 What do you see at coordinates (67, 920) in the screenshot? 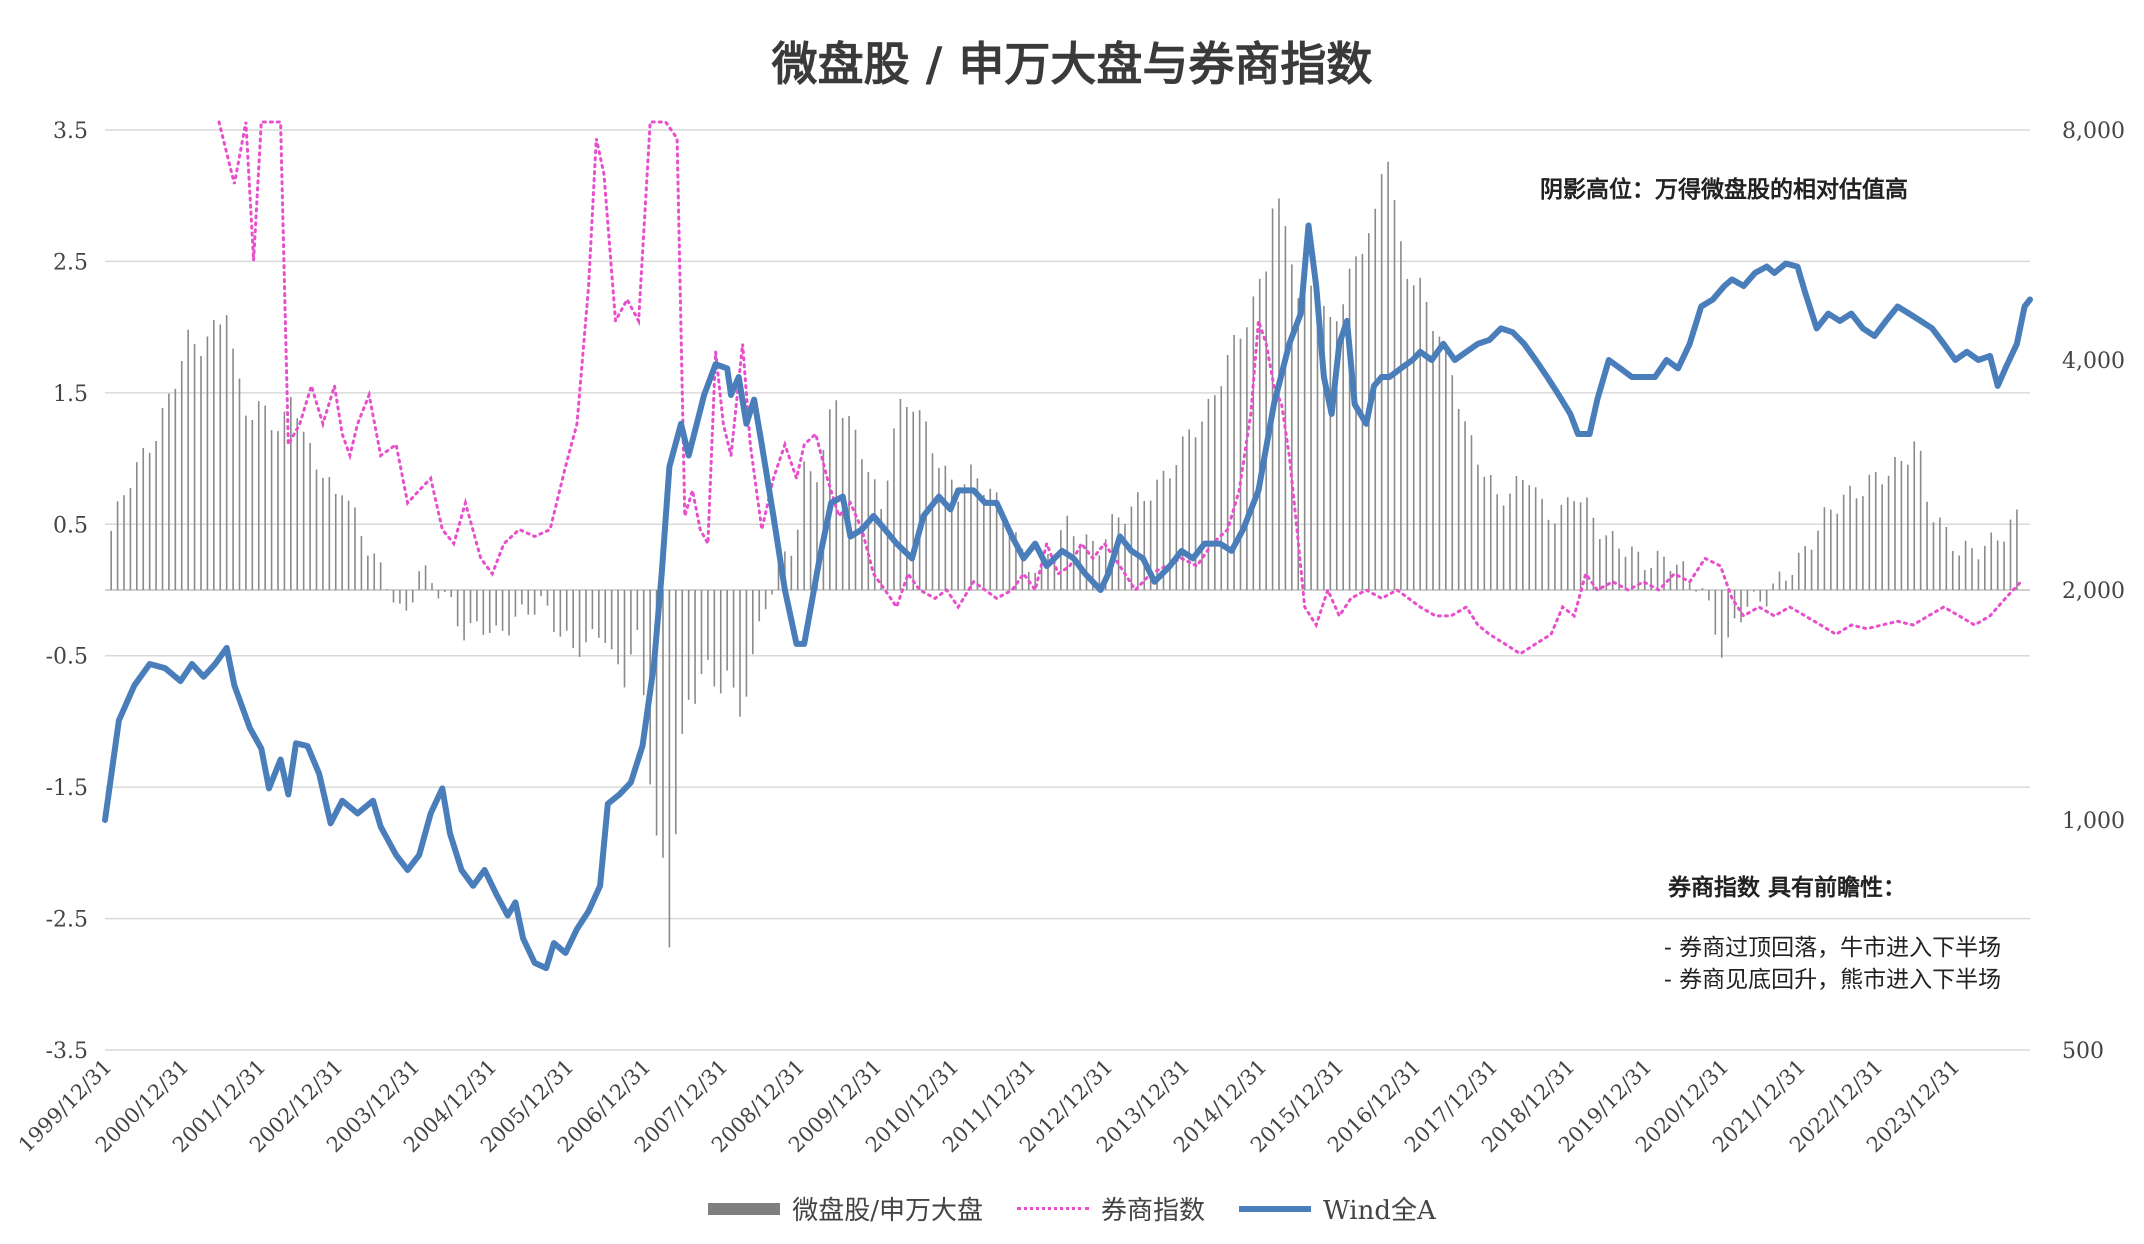
I see `y-left-tick-label: -2.5` at bounding box center [67, 920].